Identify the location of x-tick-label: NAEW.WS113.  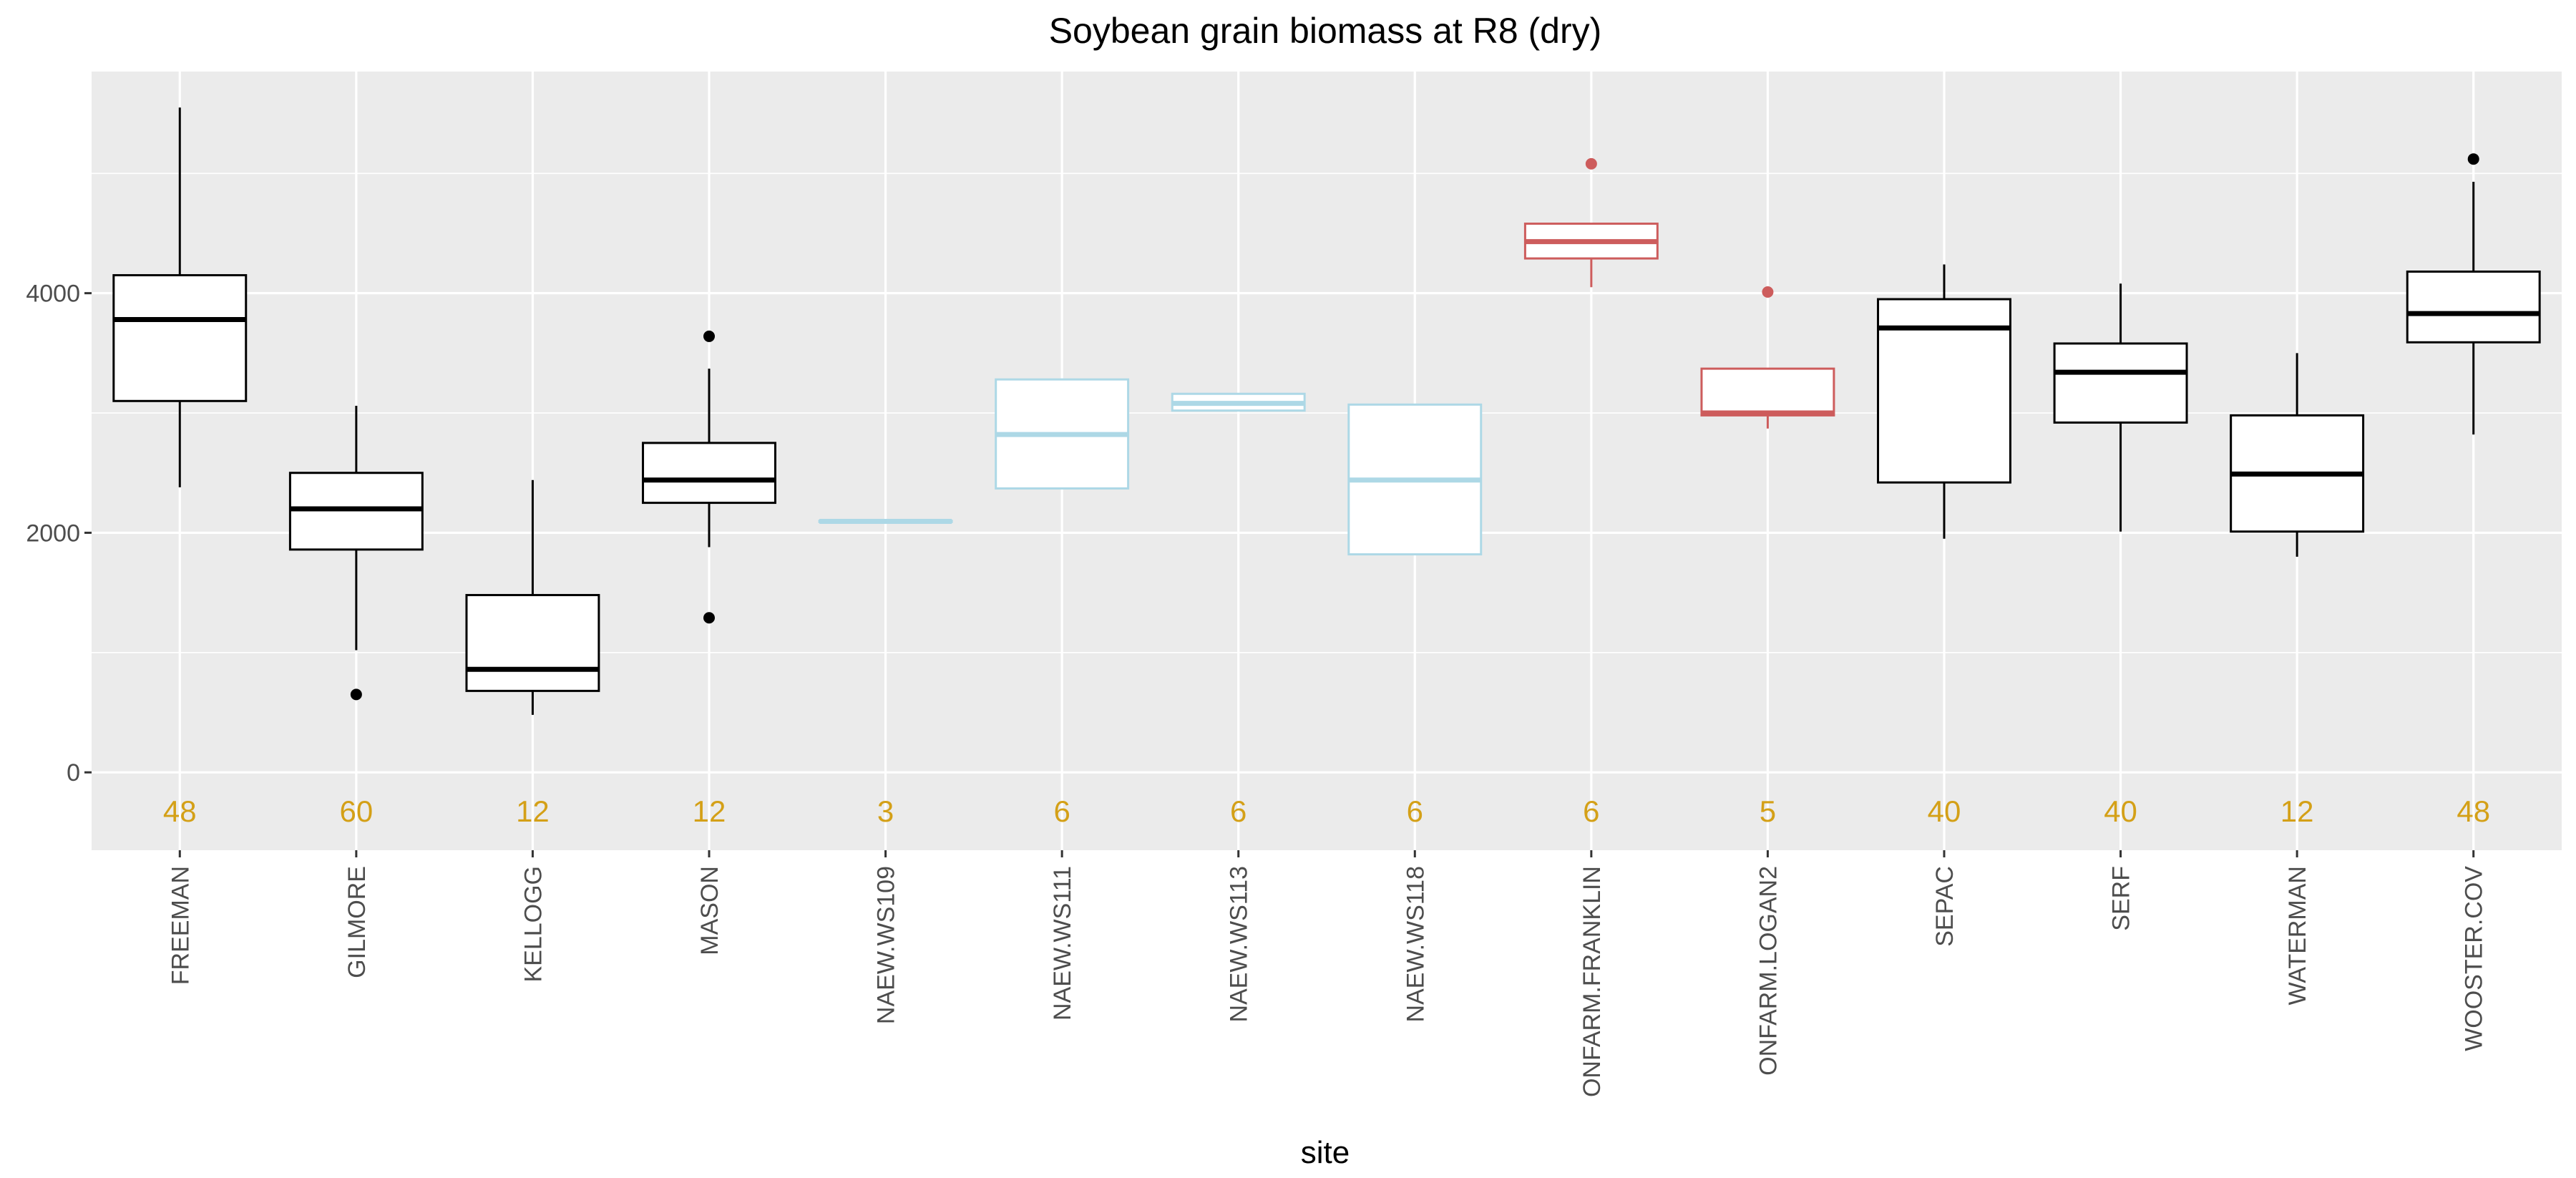
(1239, 944).